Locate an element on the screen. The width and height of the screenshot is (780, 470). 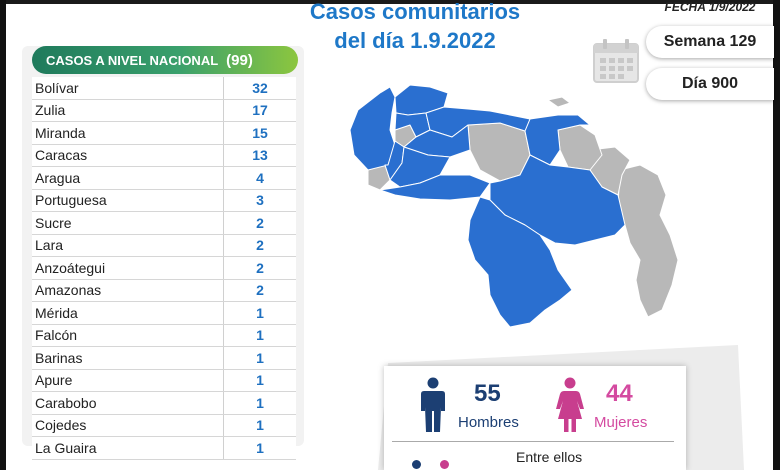
state-name: Zulia is located at coordinates (128, 110).